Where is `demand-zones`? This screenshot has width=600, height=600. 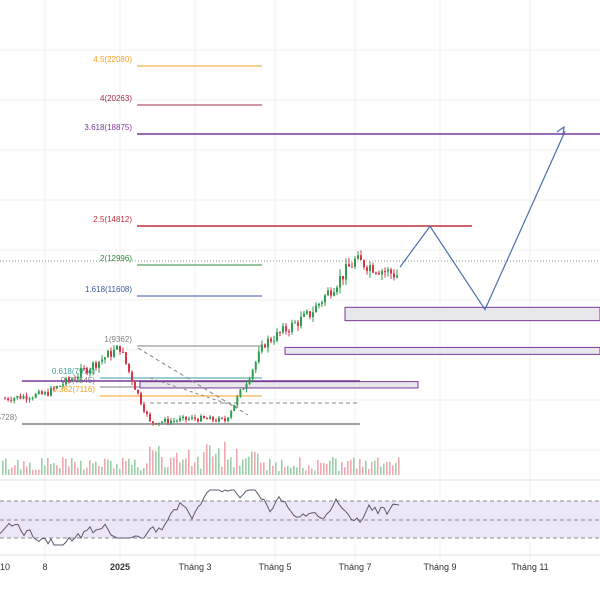 demand-zones is located at coordinates (369, 347).